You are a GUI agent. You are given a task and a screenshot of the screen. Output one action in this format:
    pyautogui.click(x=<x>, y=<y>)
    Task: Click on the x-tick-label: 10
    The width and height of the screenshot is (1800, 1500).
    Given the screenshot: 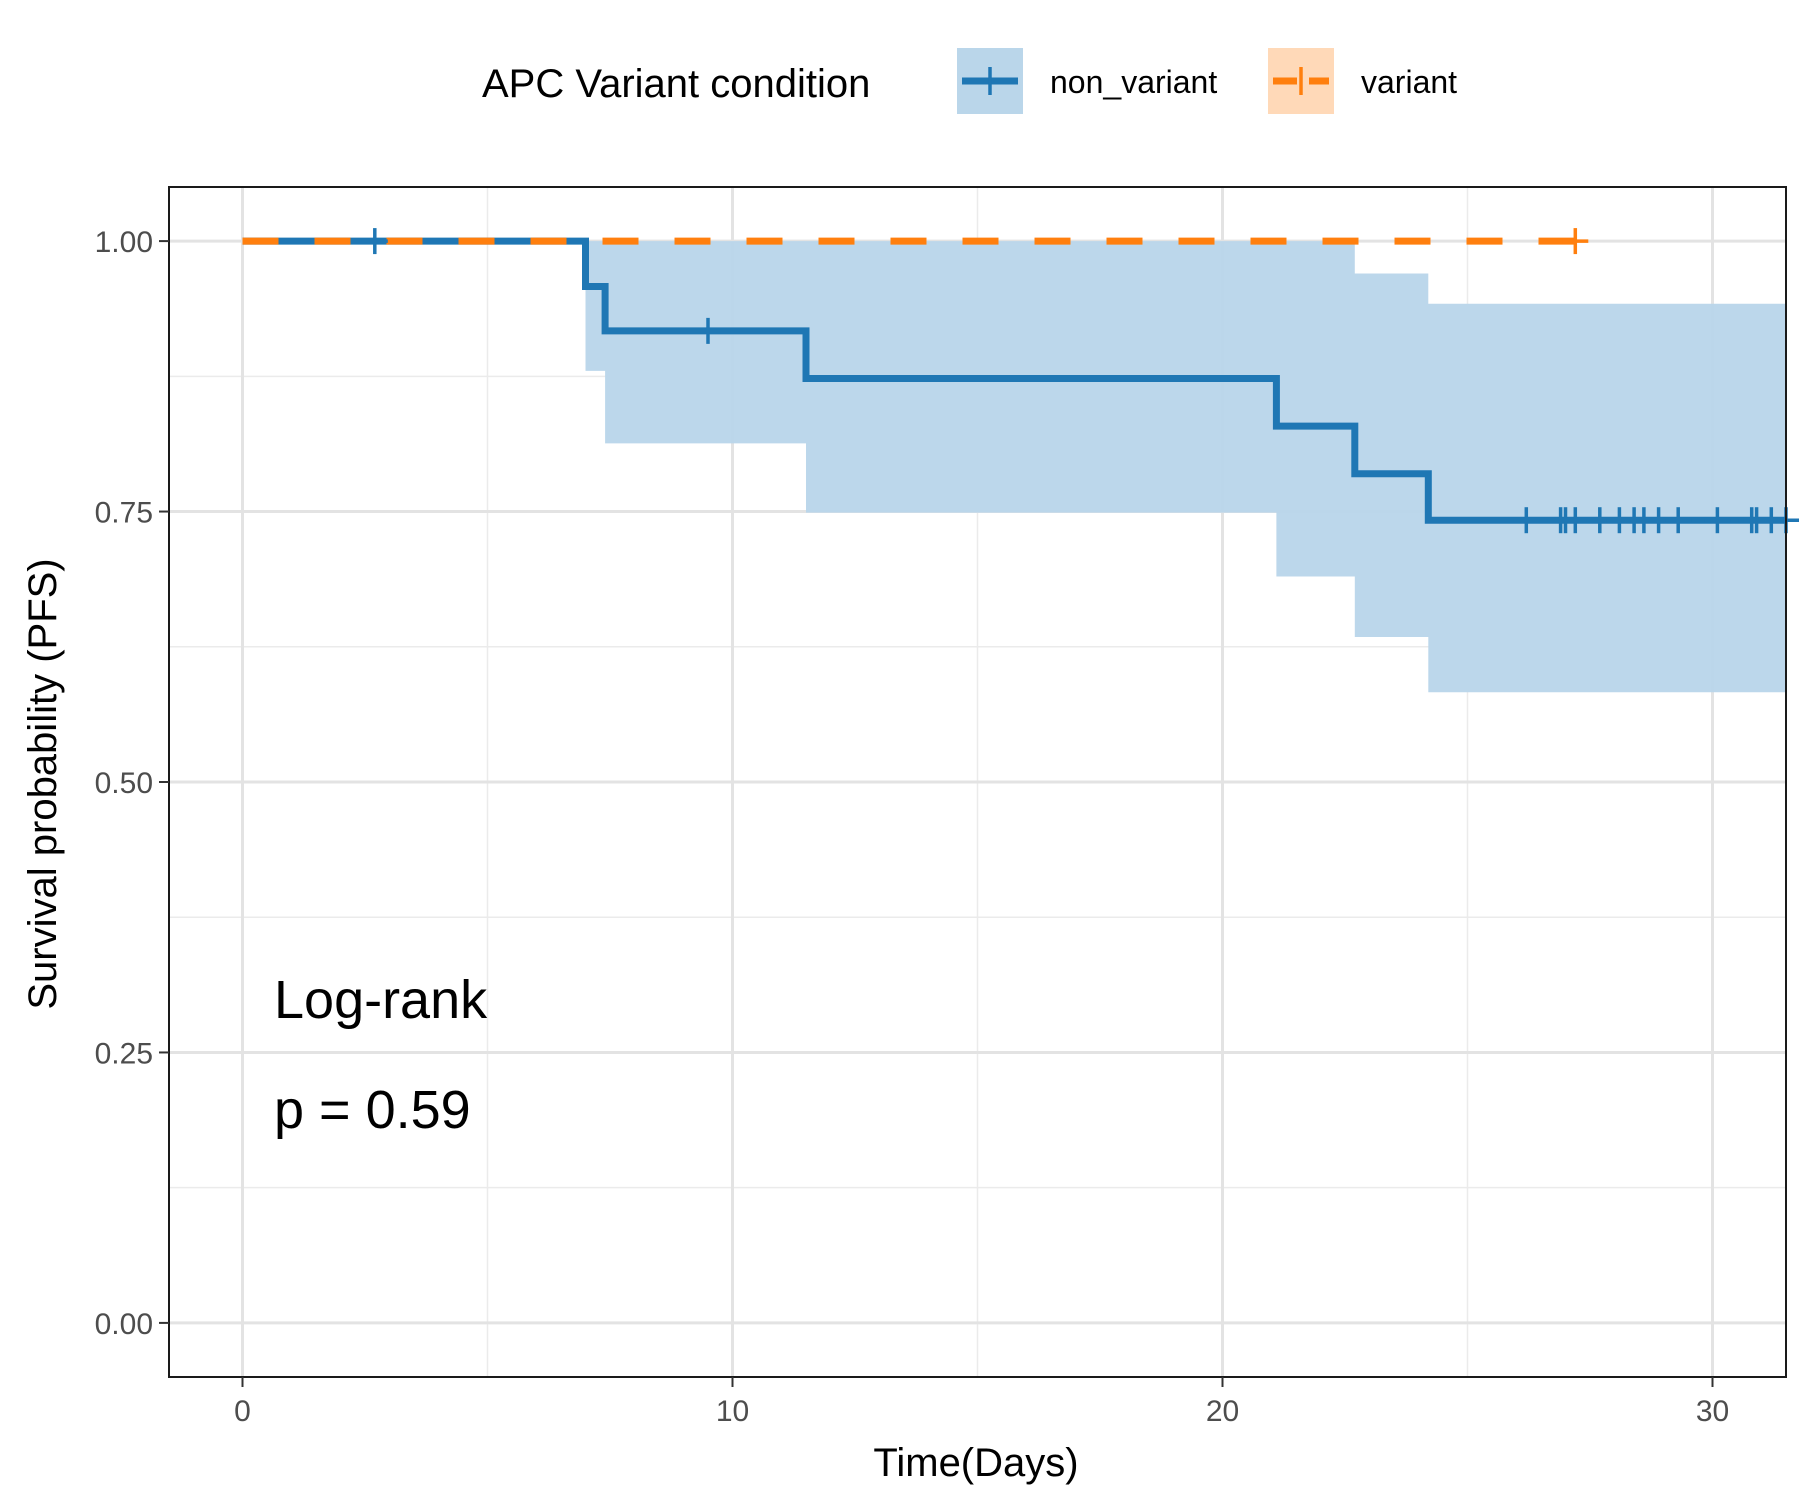 What is the action you would take?
    pyautogui.click(x=732, y=1411)
    